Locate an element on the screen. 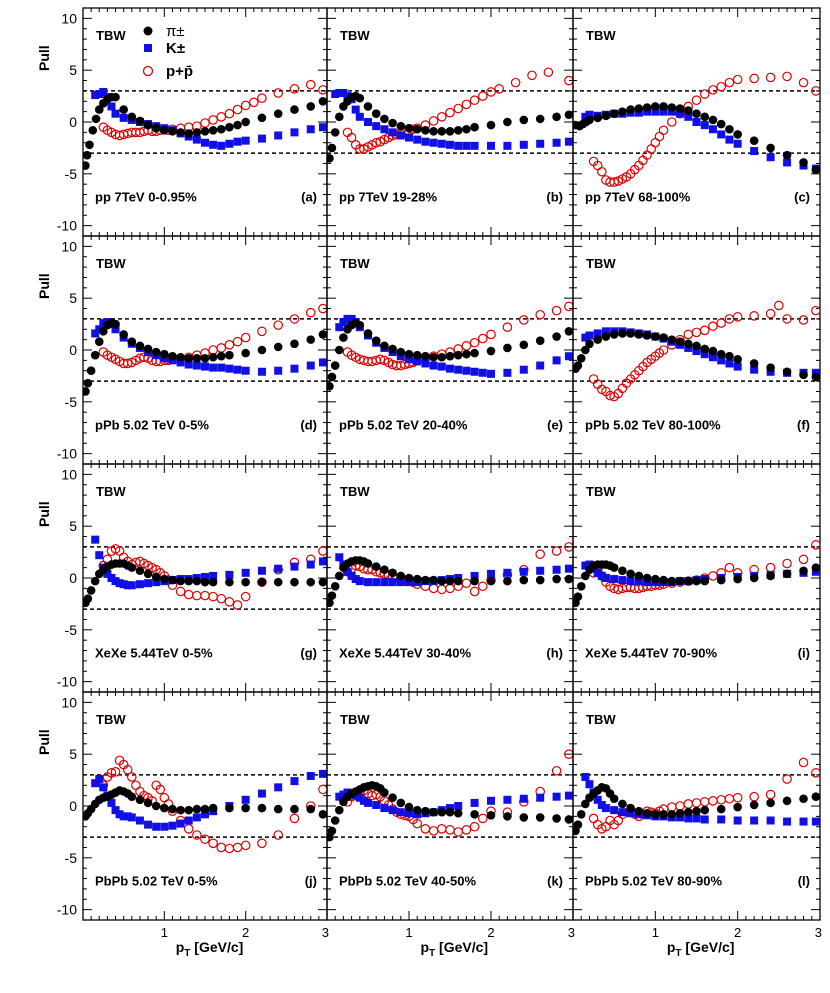  x-tick-label: 3 is located at coordinates (325, 932).